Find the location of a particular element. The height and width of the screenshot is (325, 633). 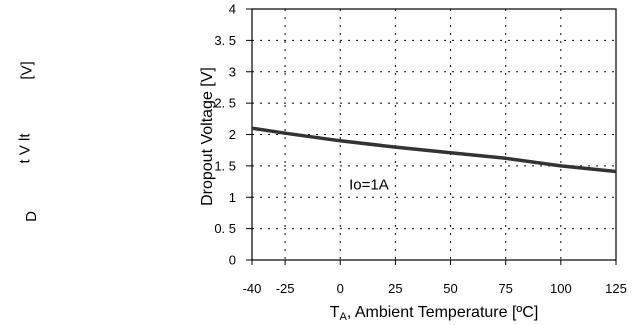

y-tick-label: 0 is located at coordinates (232, 260).